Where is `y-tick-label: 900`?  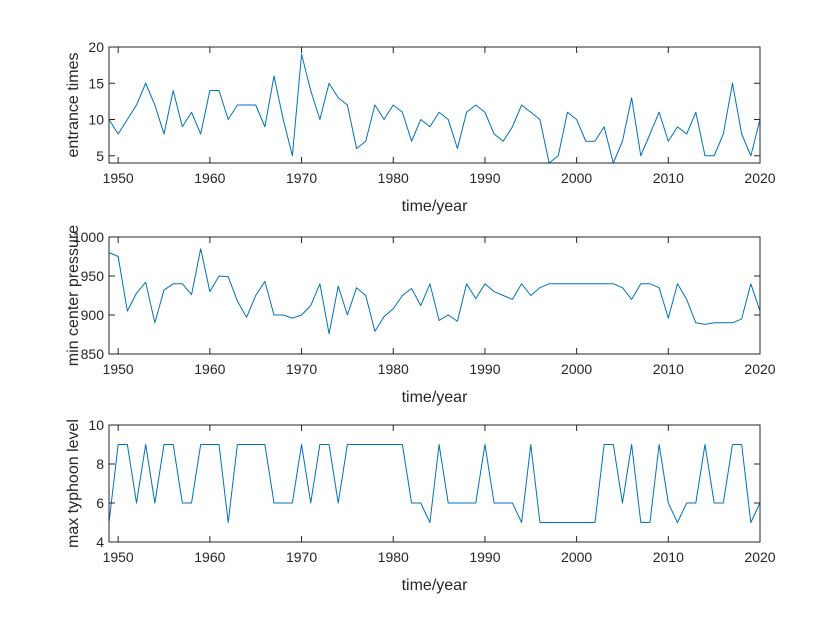
y-tick-label: 900 is located at coordinates (93, 315).